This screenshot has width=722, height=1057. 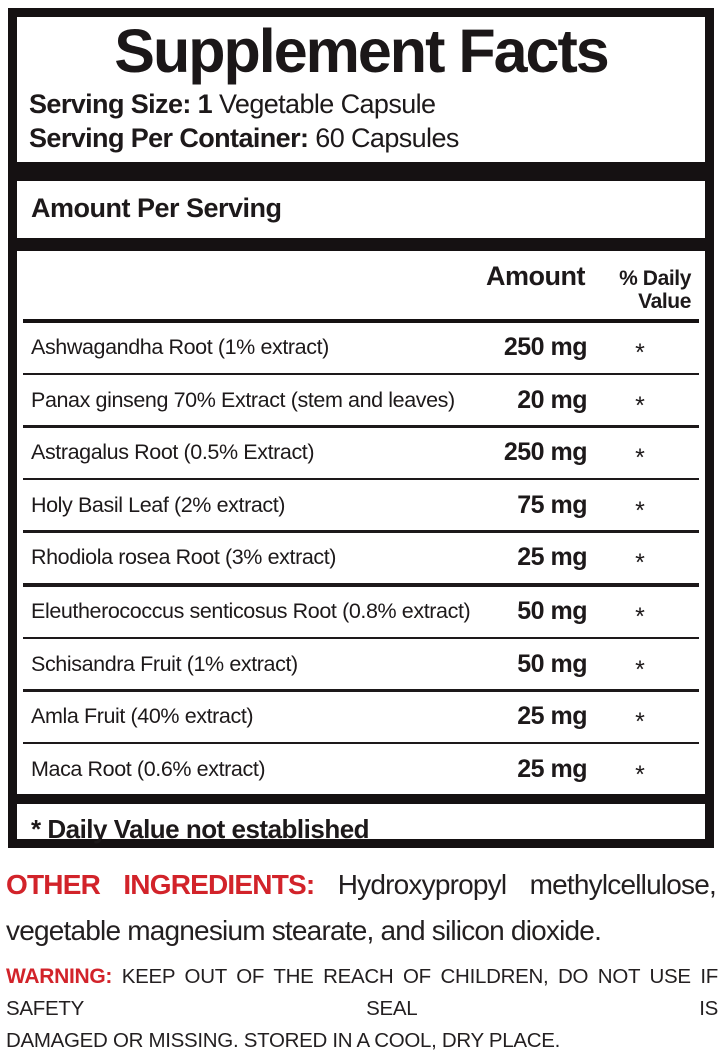 I want to click on servings-per-container-line: Serving Per Container: 60 Capsules, so click(x=361, y=138).